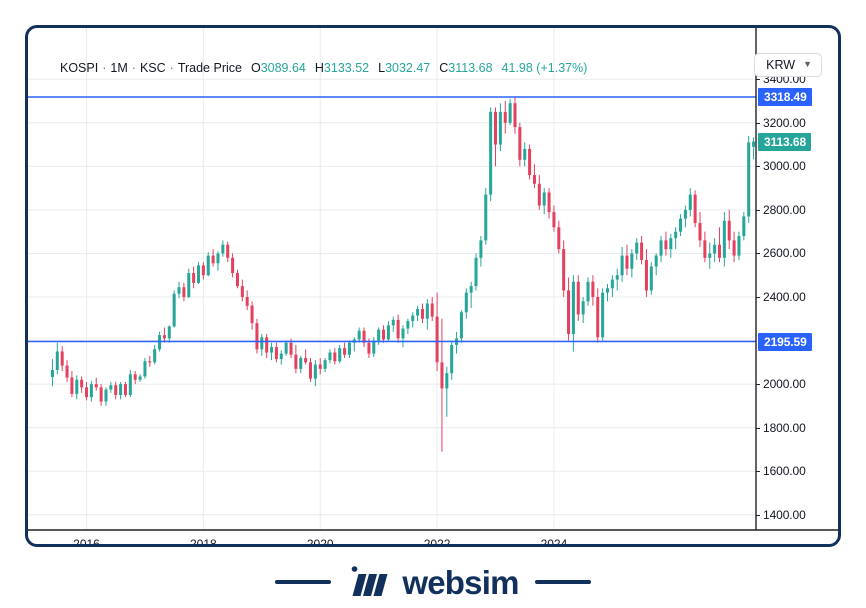 Image resolution: width=866 pixels, height=608 pixels. What do you see at coordinates (544, 68) in the screenshot?
I see `legend-change: 41.98 (+1.37%)` at bounding box center [544, 68].